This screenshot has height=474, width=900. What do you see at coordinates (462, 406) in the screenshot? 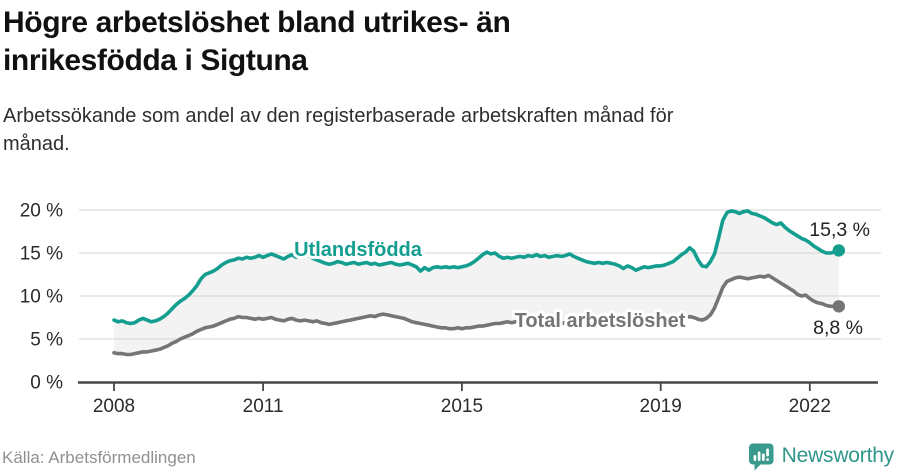
I see `x-axis-tick-label: 2015` at bounding box center [462, 406].